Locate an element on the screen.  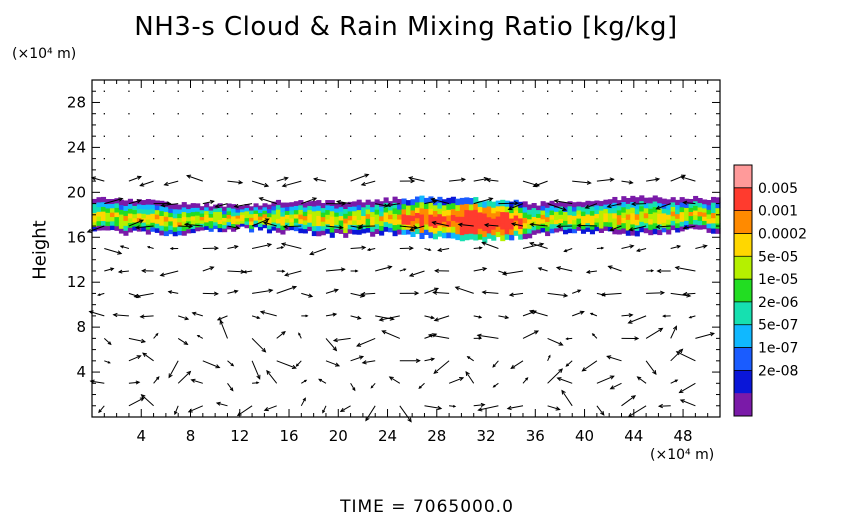
x-tick-label: 28 is located at coordinates (436, 436).